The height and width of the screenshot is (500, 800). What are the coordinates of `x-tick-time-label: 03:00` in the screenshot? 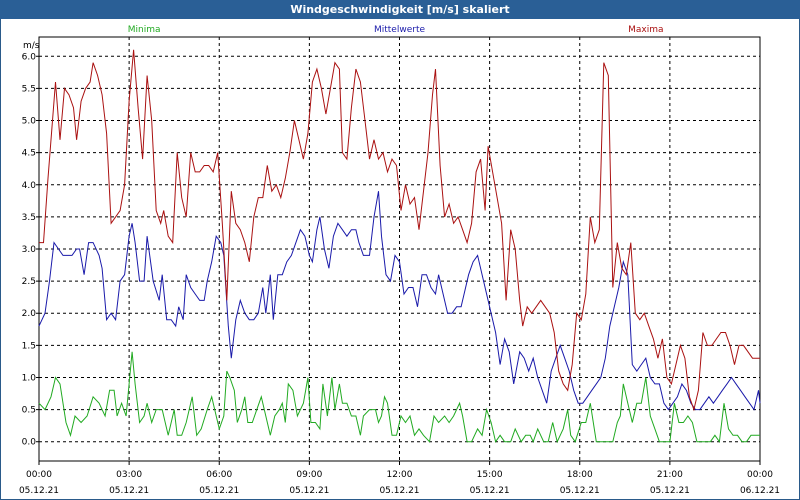 It's located at (129, 475).